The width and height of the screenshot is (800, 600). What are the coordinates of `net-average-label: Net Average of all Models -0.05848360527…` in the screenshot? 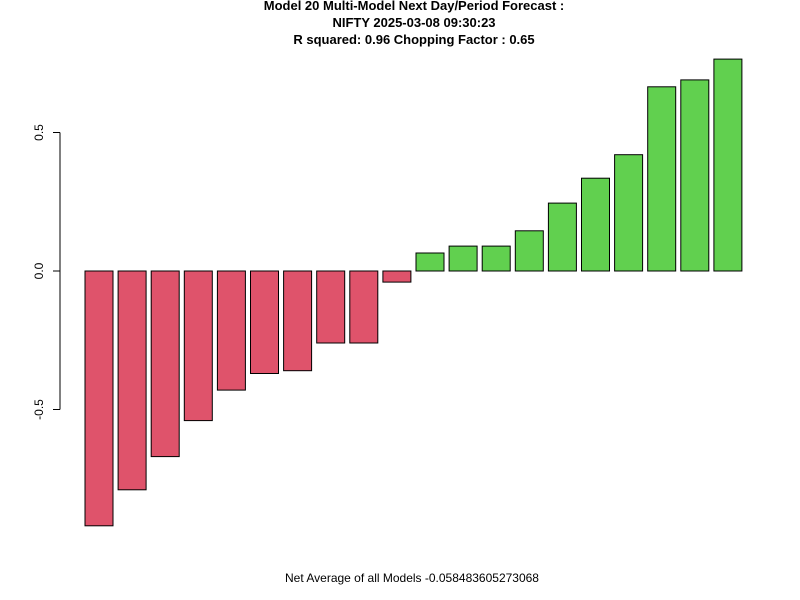 It's located at (412, 578).